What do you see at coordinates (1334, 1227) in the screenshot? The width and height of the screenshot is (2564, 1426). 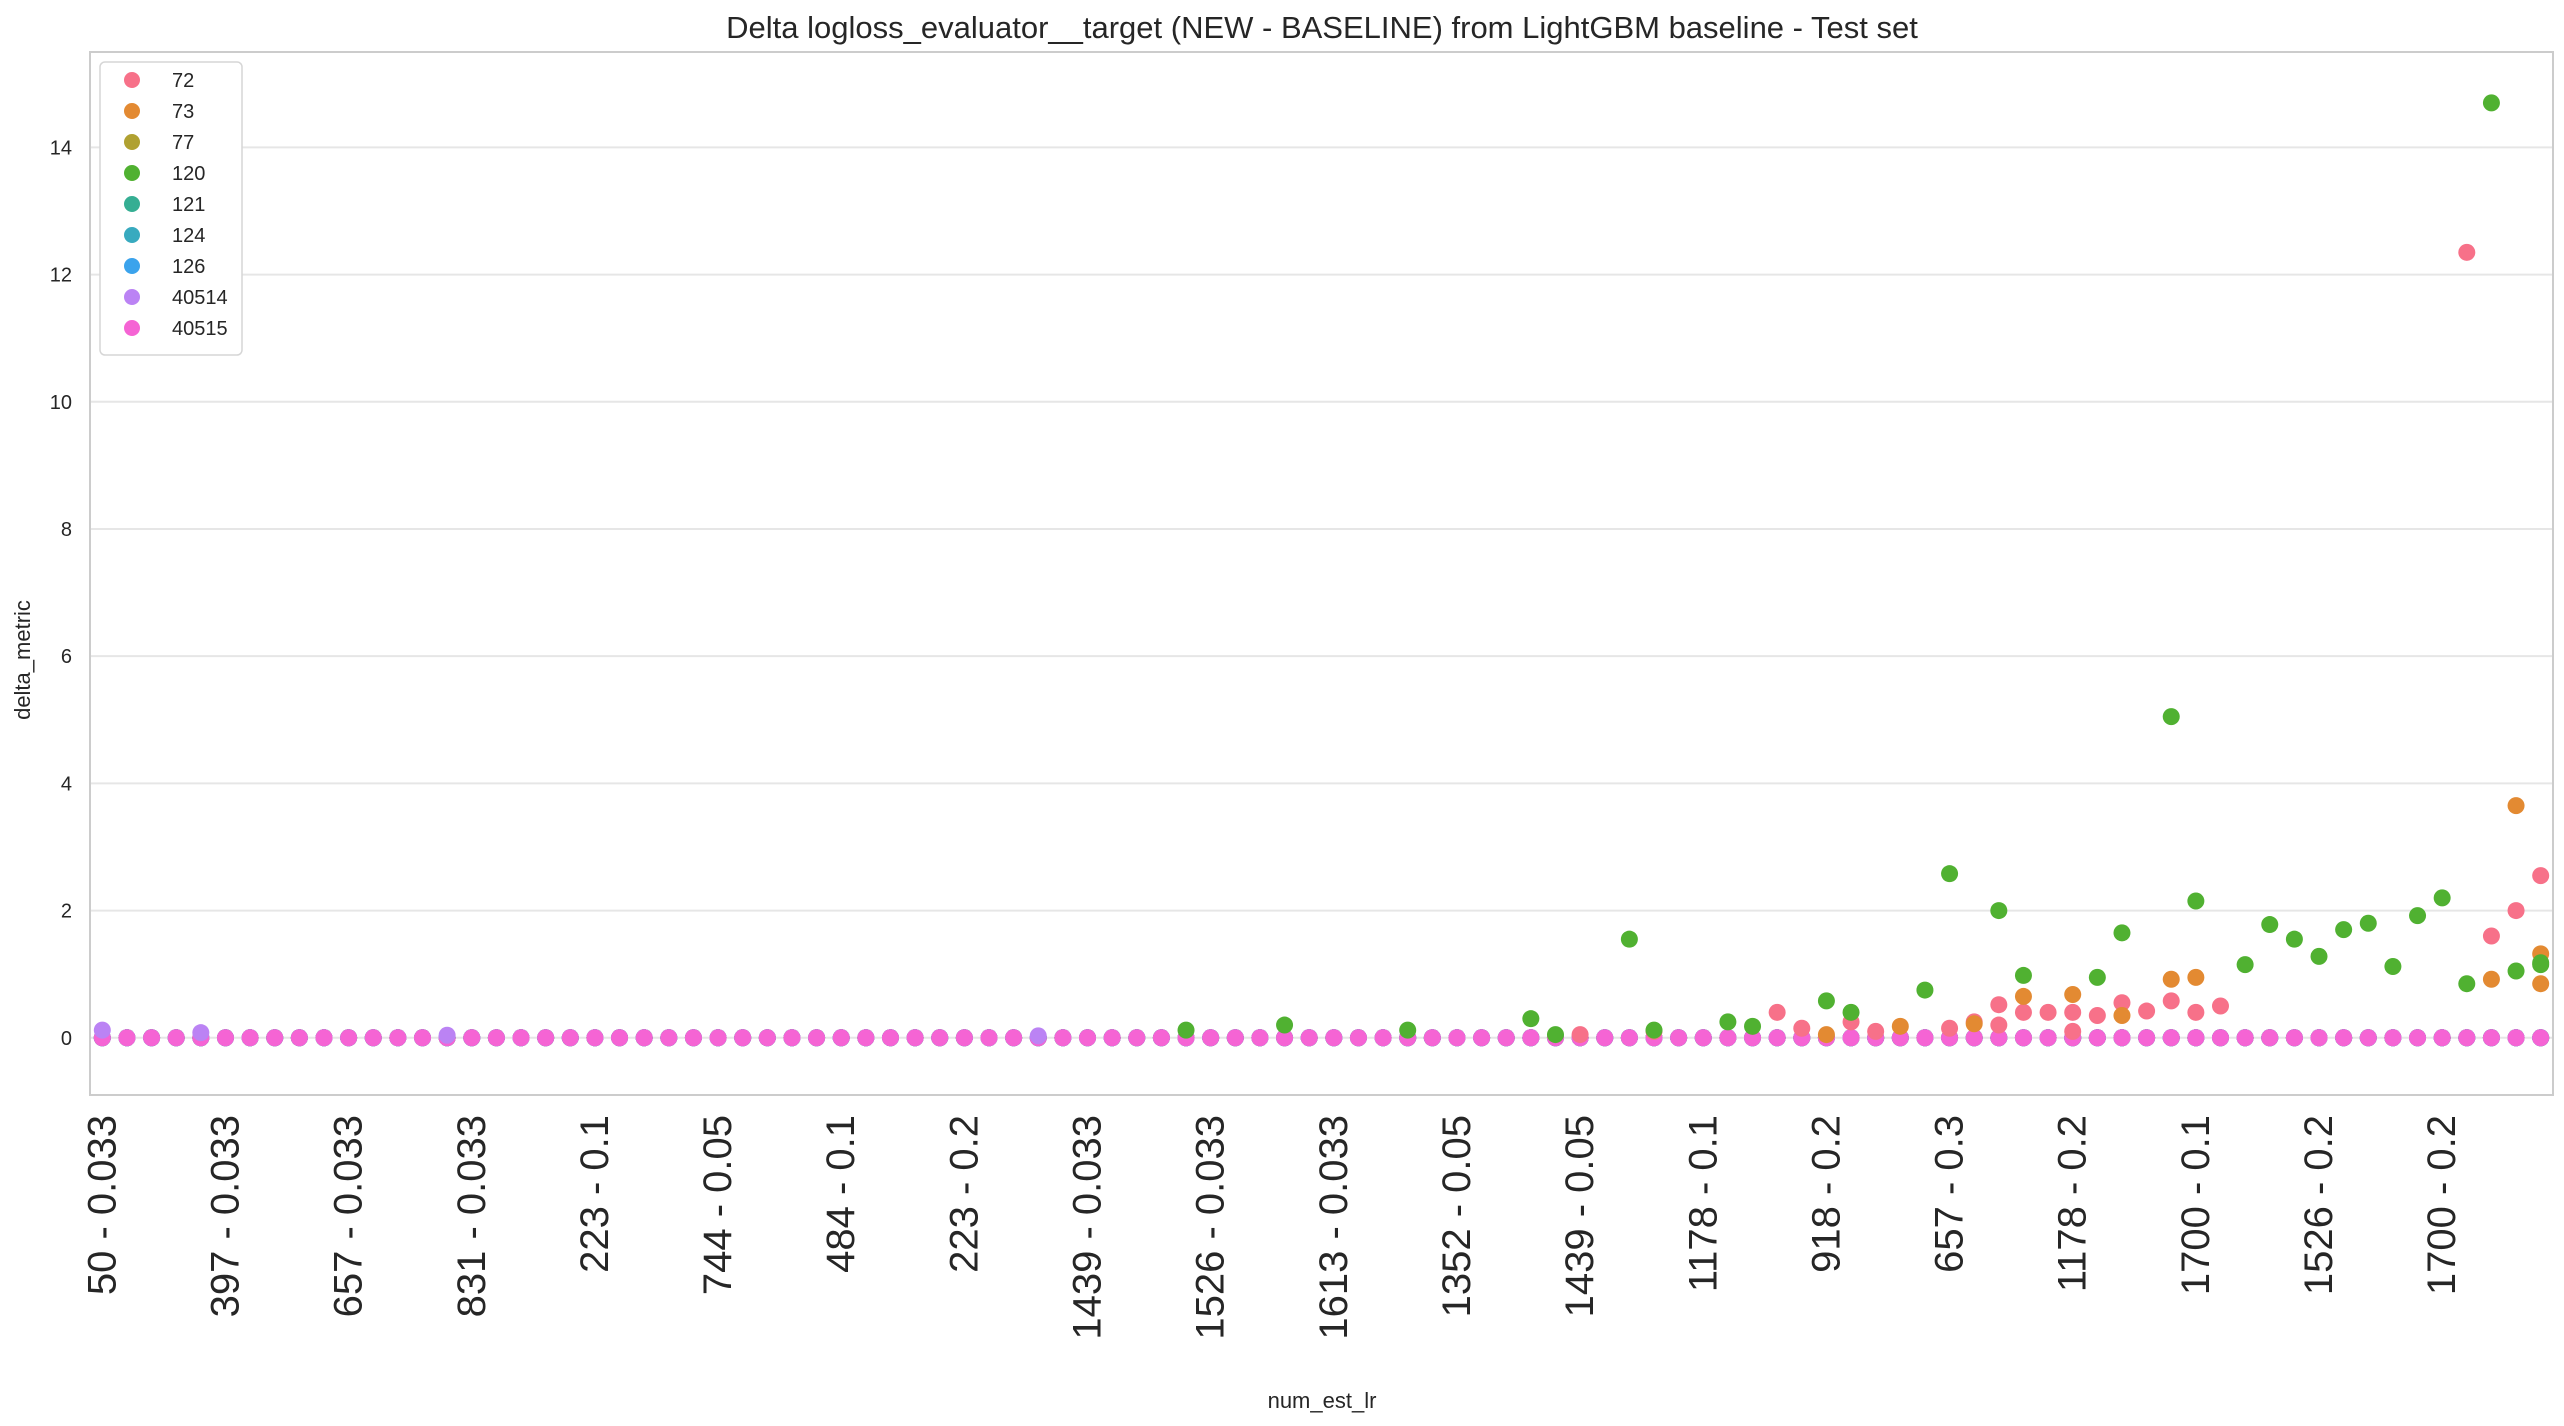 I see `x-tick-label: 1613 - 0.033` at bounding box center [1334, 1227].